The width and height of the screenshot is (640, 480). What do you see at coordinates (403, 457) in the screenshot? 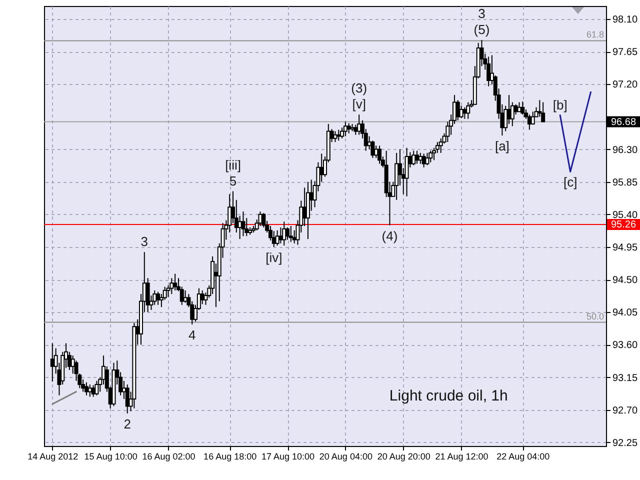
I see `x-tick-label: 20 Aug 20:00` at bounding box center [403, 457].